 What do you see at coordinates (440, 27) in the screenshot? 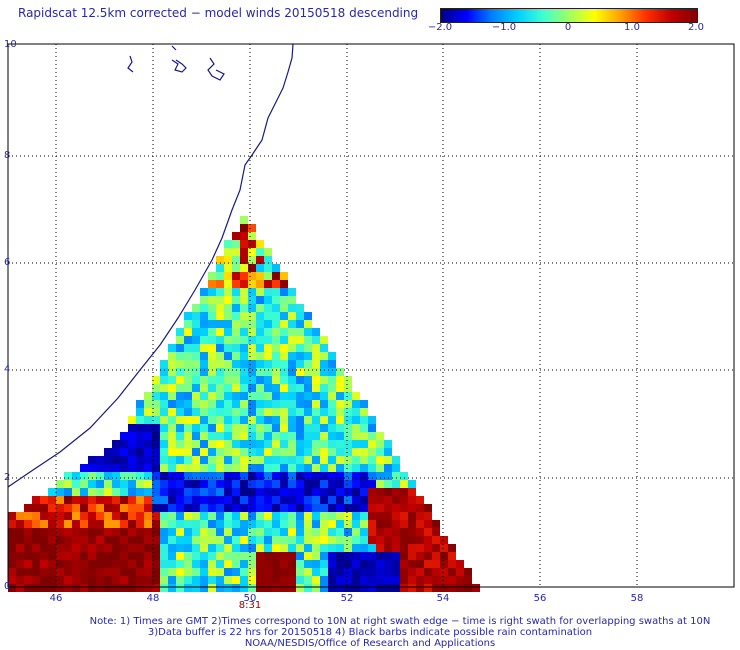
I see `colorbar-tick-label: −2.0` at bounding box center [440, 27].